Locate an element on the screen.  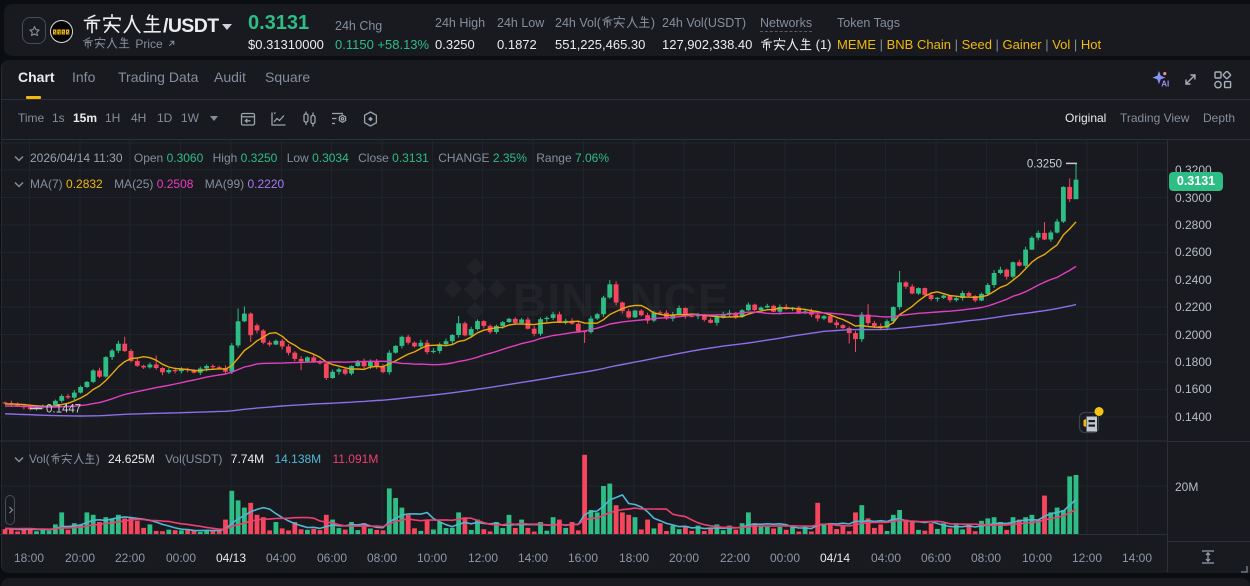
svg-text: 0.1447 is located at coordinates (63, 410).